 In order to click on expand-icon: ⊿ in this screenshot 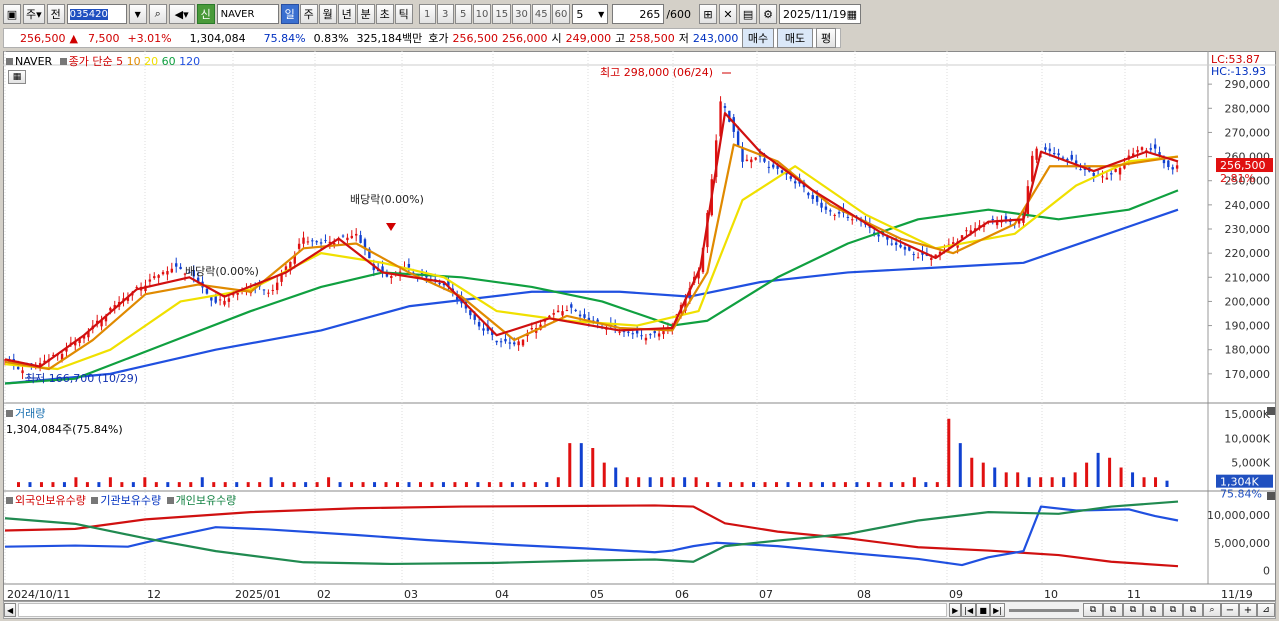, I will do `click(1266, 610)`.